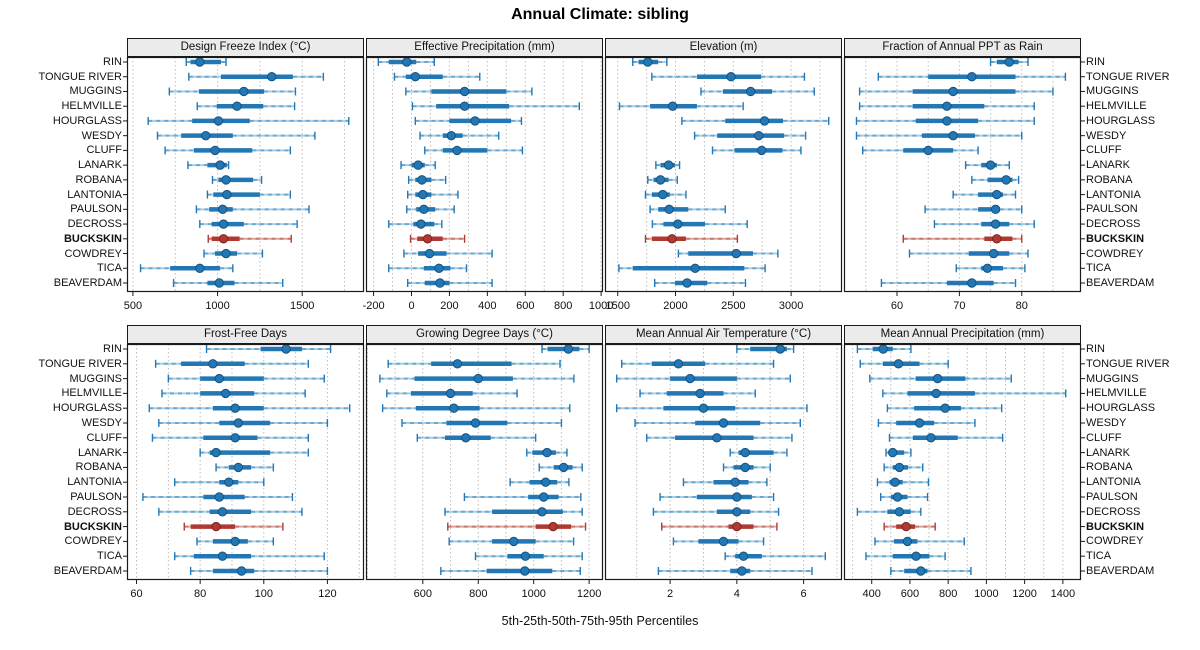 The height and width of the screenshot is (650, 1200). What do you see at coordinates (133, 306) in the screenshot?
I see `x-tick-label: 500` at bounding box center [133, 306].